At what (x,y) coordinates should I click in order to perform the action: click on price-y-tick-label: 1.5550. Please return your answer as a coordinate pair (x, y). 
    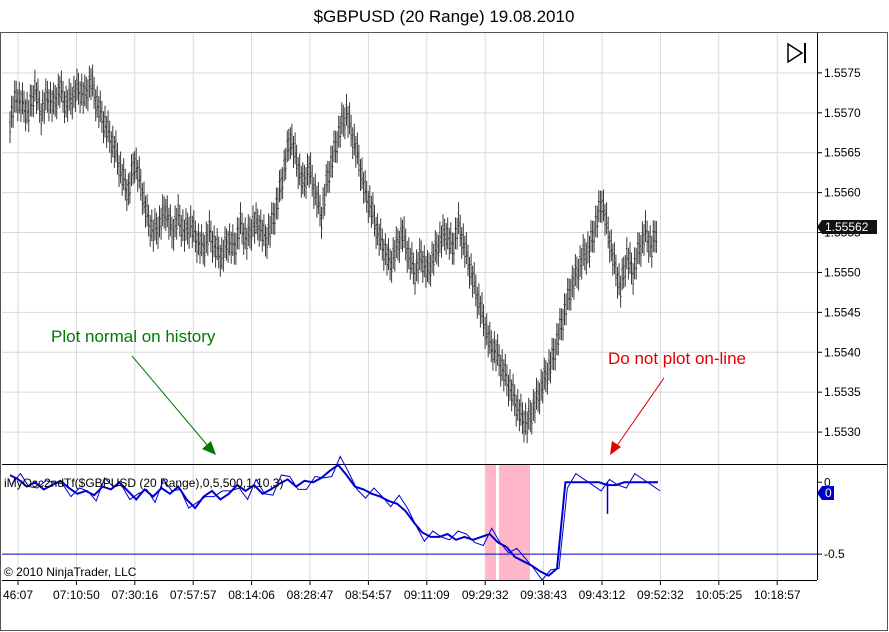
    Looking at the image, I should click on (842, 272).